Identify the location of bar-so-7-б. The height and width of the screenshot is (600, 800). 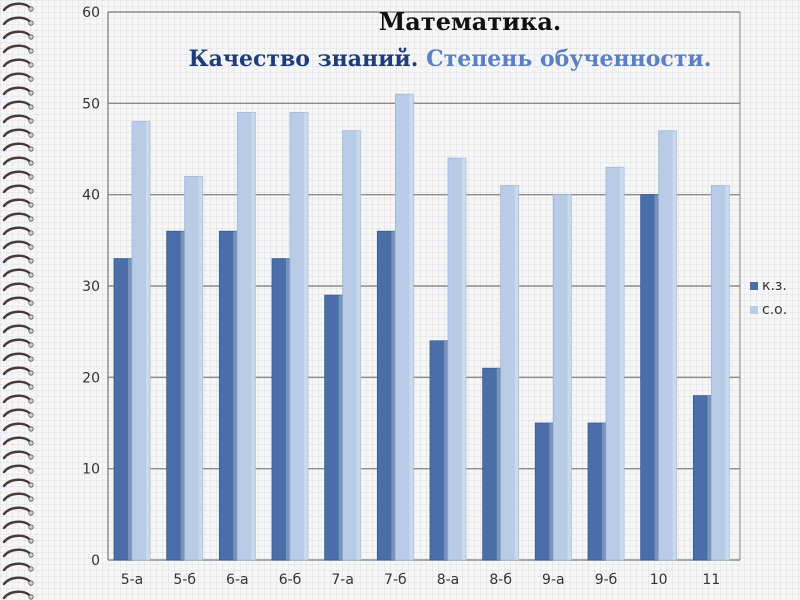
(404, 327).